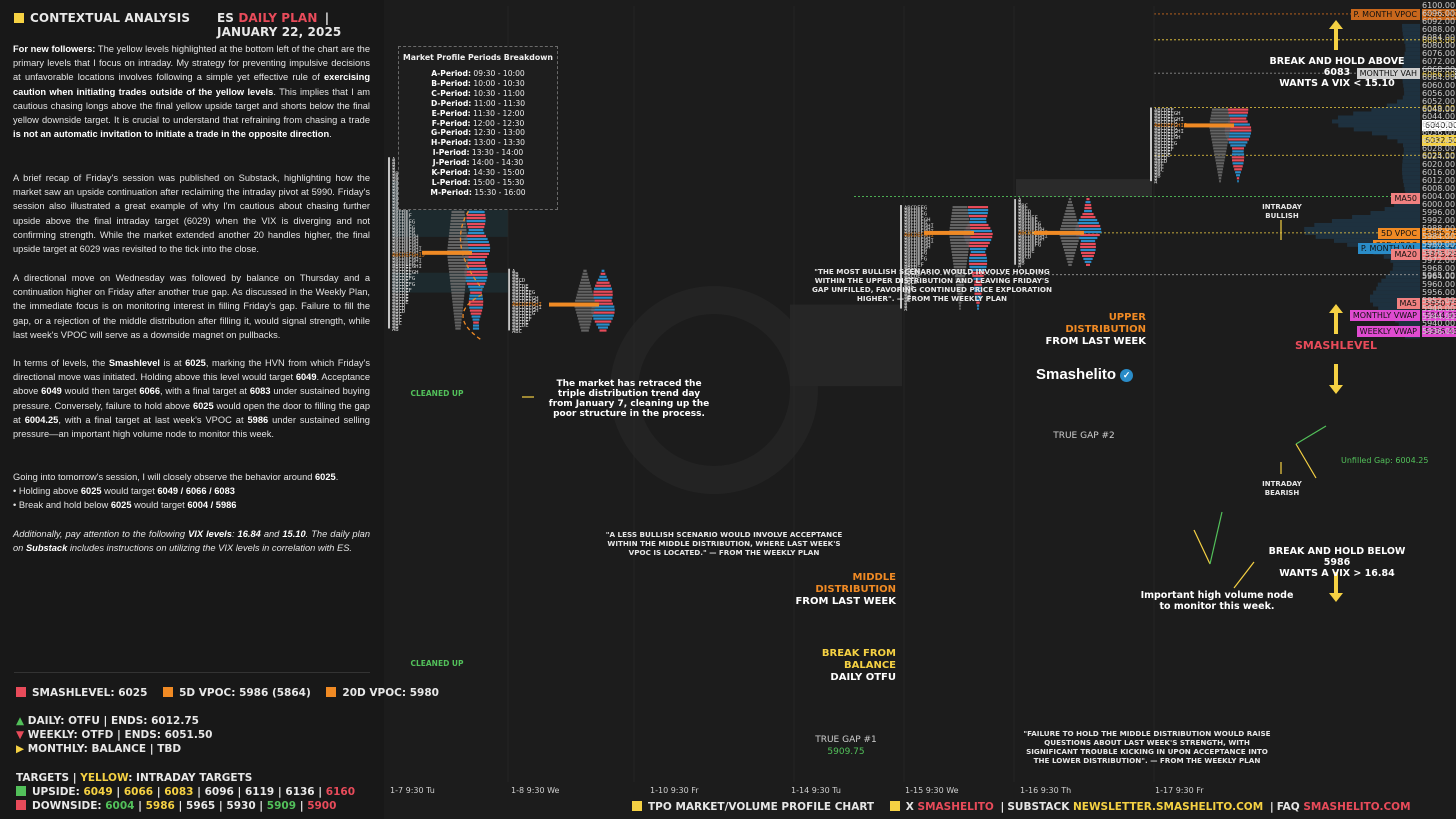 The height and width of the screenshot is (819, 1456). Describe the element at coordinates (1168, 807) in the screenshot. I see `substack-link: NEWSLETTER.SMASHELITO.COM` at that location.